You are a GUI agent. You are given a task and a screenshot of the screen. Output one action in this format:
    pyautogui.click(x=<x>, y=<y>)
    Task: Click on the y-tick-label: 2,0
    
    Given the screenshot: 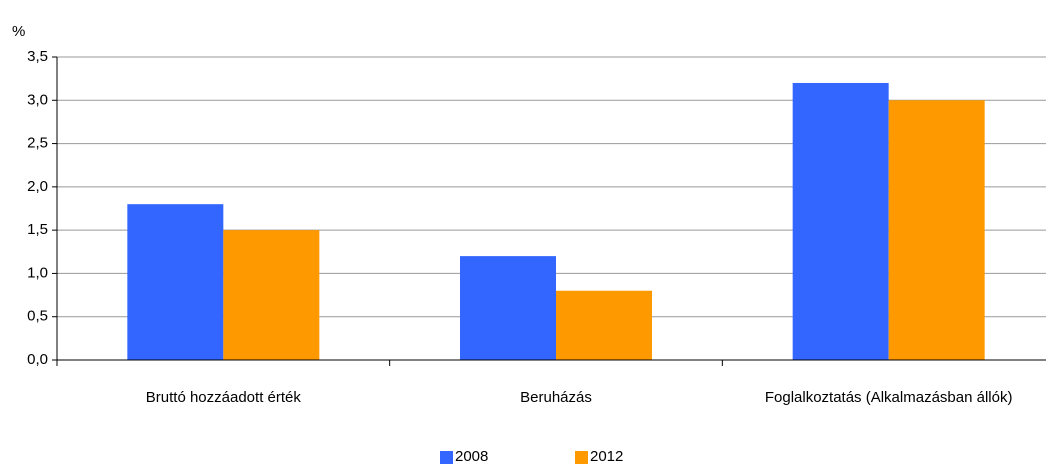 What is the action you would take?
    pyautogui.click(x=37, y=186)
    